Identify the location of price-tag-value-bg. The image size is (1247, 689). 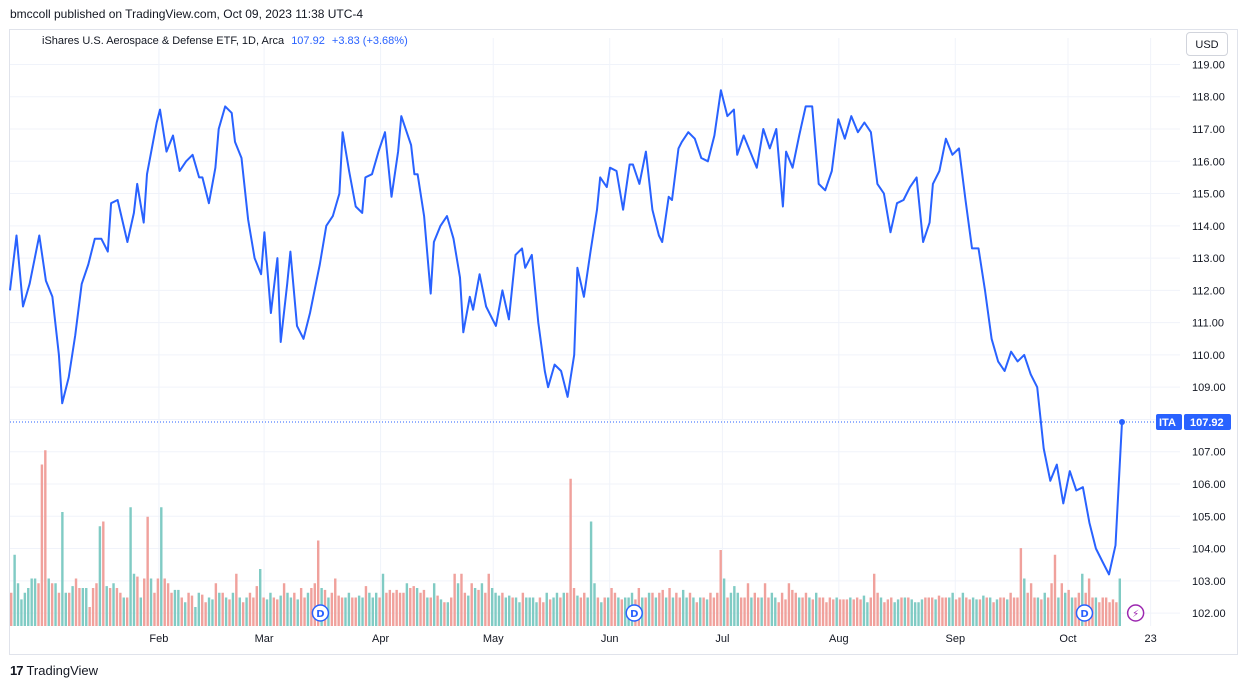
(1207, 422).